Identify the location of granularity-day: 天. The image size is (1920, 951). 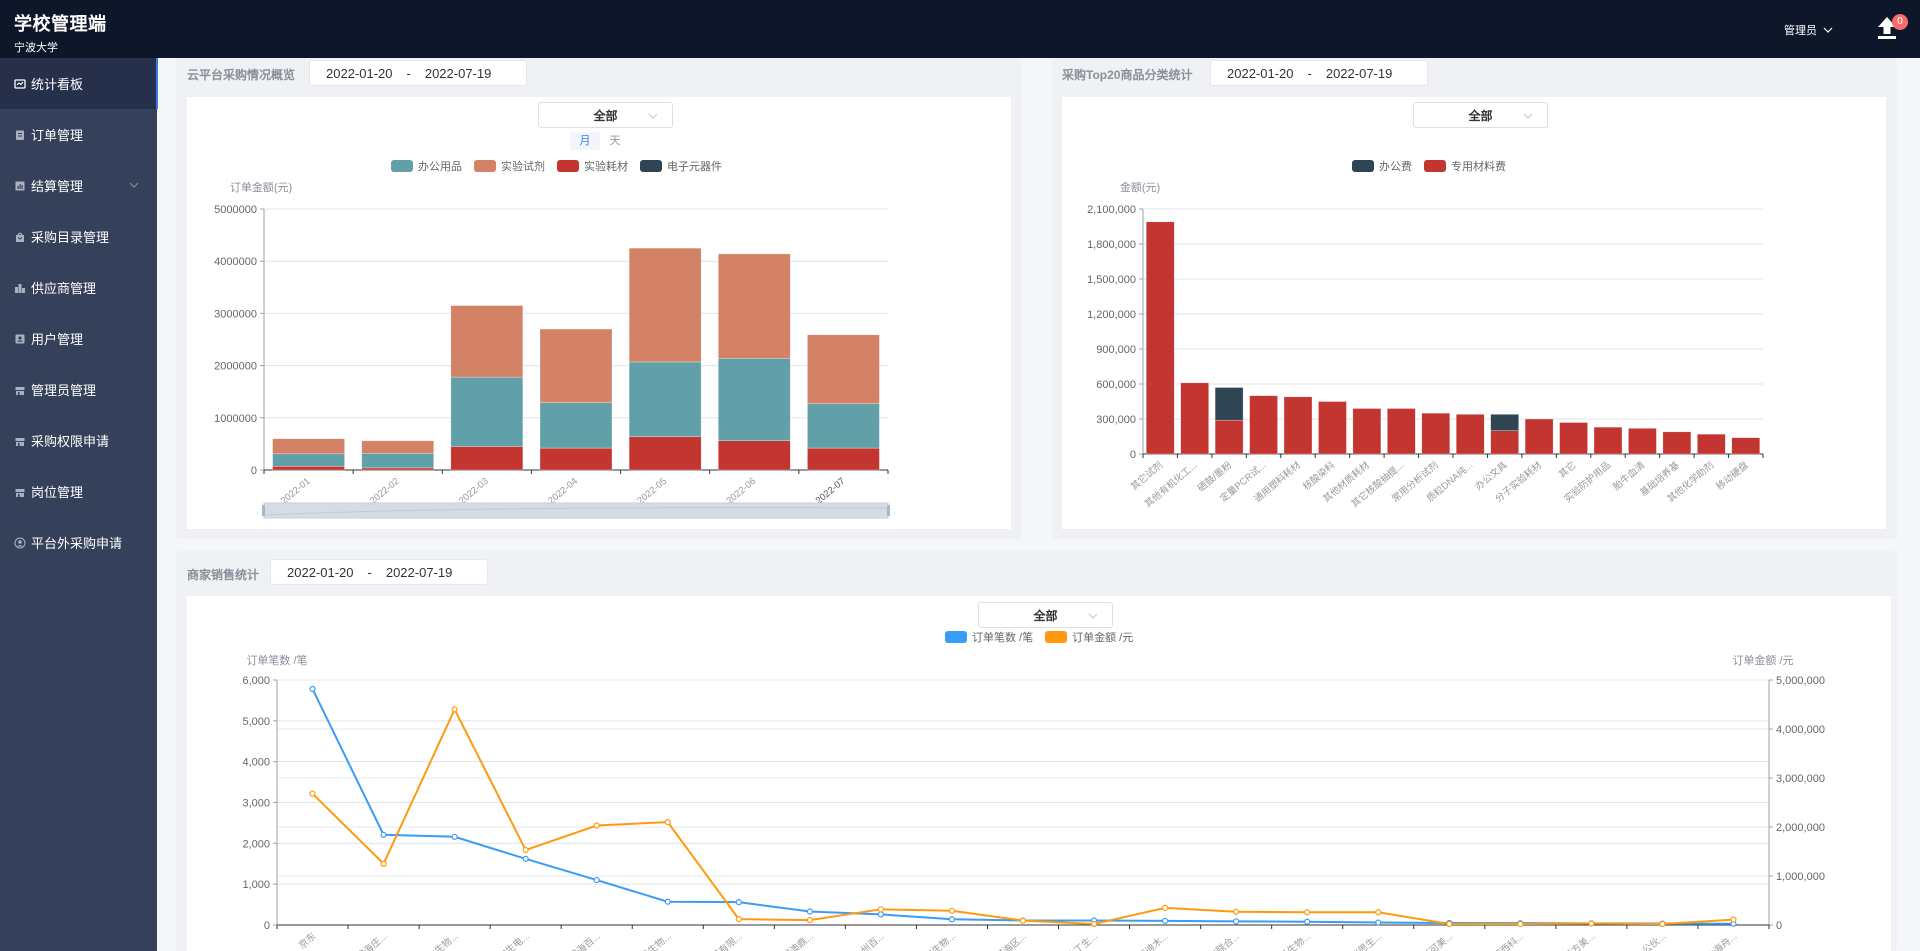
(615, 141).